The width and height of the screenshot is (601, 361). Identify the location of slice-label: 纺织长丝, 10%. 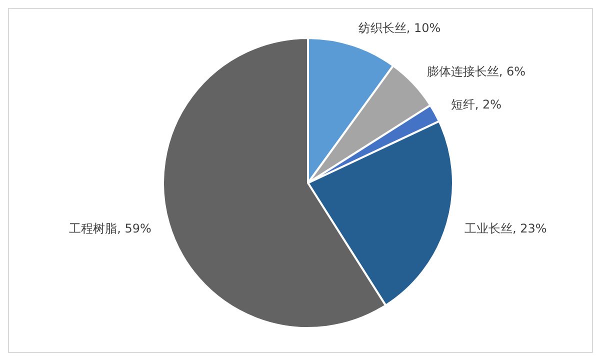
(399, 28).